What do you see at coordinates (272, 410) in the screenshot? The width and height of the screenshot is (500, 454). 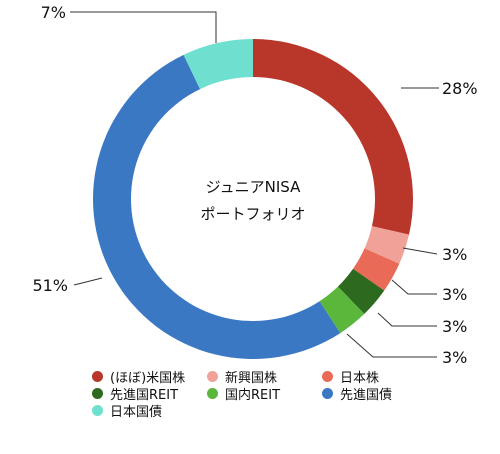 I see `legend-row: 日本国債` at bounding box center [272, 410].